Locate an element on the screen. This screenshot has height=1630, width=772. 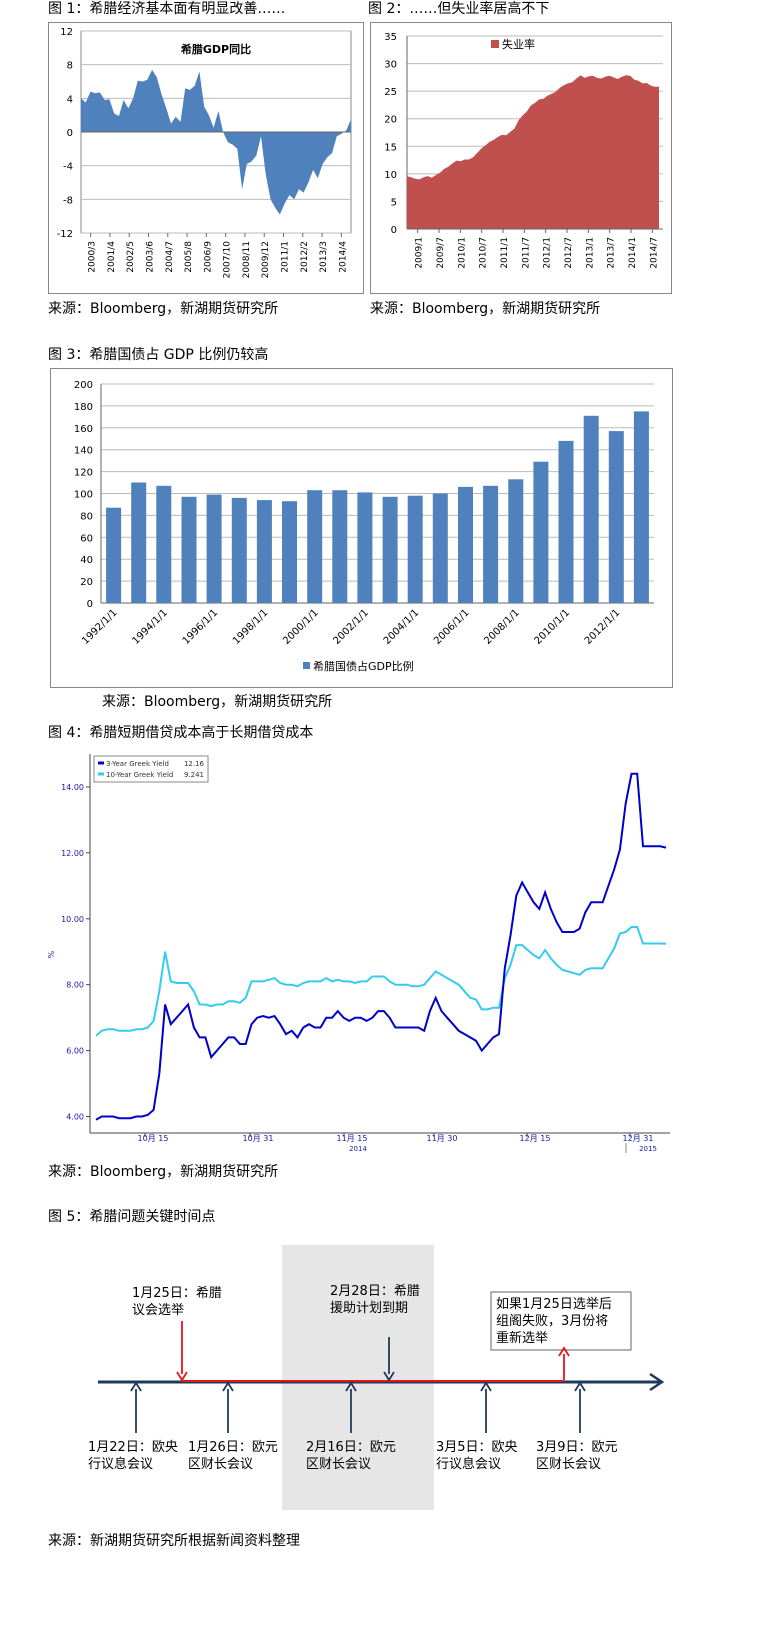
x-tick-label: 2003/6 is located at coordinates (151, 257).